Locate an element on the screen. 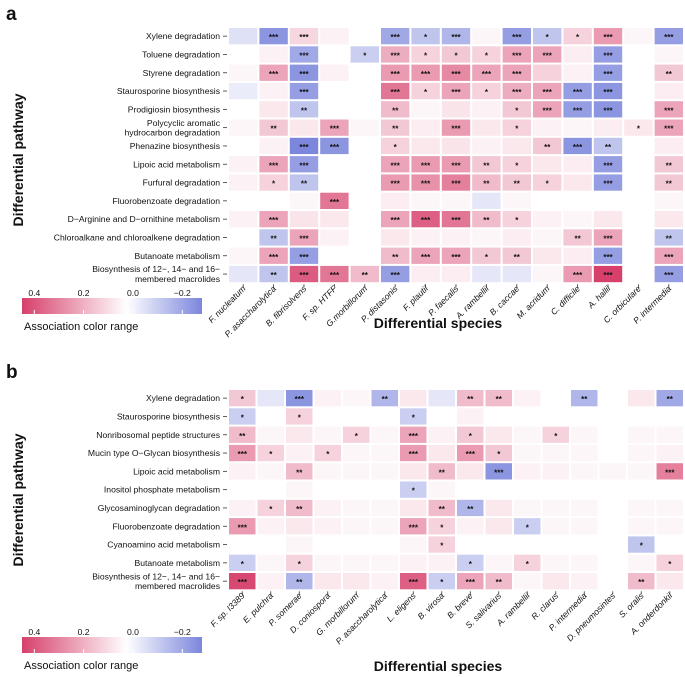  row-label: Xylene degradation is located at coordinates (183, 36).